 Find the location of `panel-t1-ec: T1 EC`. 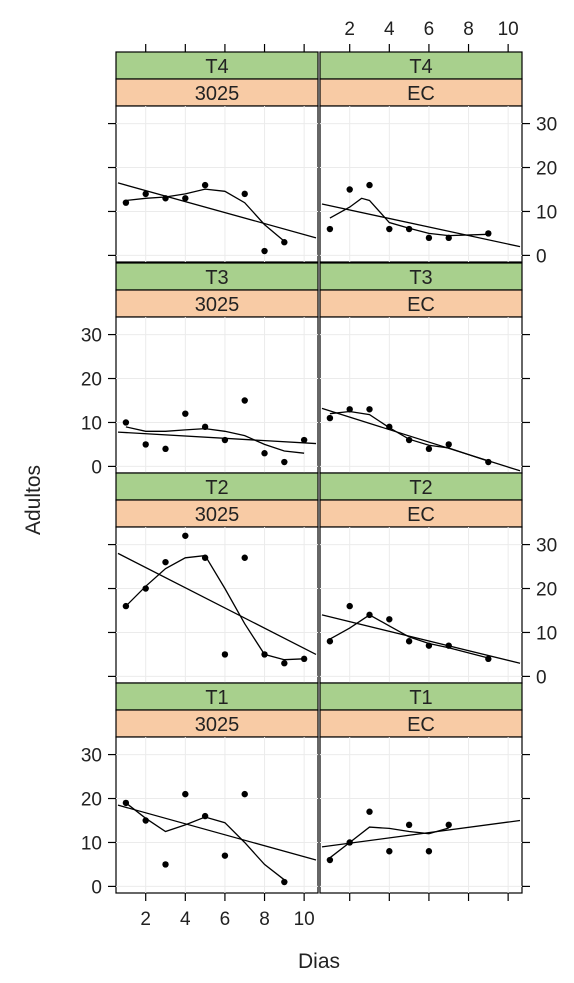

panel-t1-ec: T1 EC is located at coordinates (421, 788).